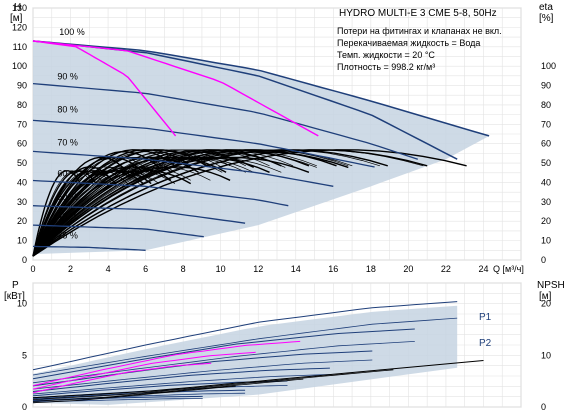 The image size is (572, 420). What do you see at coordinates (32, 269) in the screenshot?
I see `qh-x-tick-label: 0` at bounding box center [32, 269].